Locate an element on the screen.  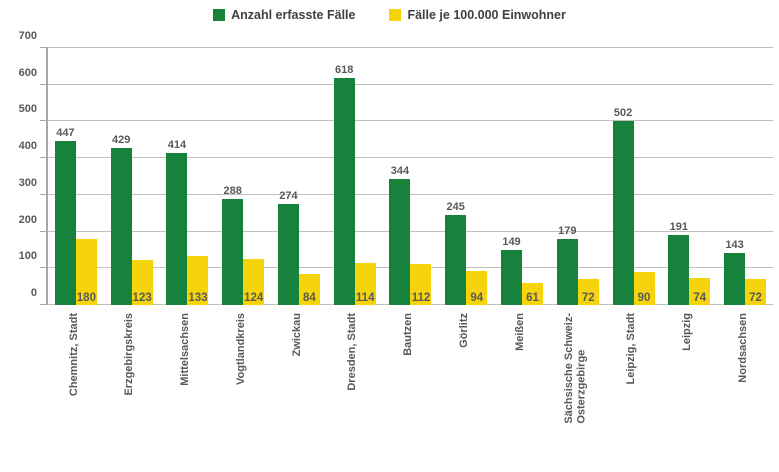
value-label: 447 is located at coordinates (65, 132).